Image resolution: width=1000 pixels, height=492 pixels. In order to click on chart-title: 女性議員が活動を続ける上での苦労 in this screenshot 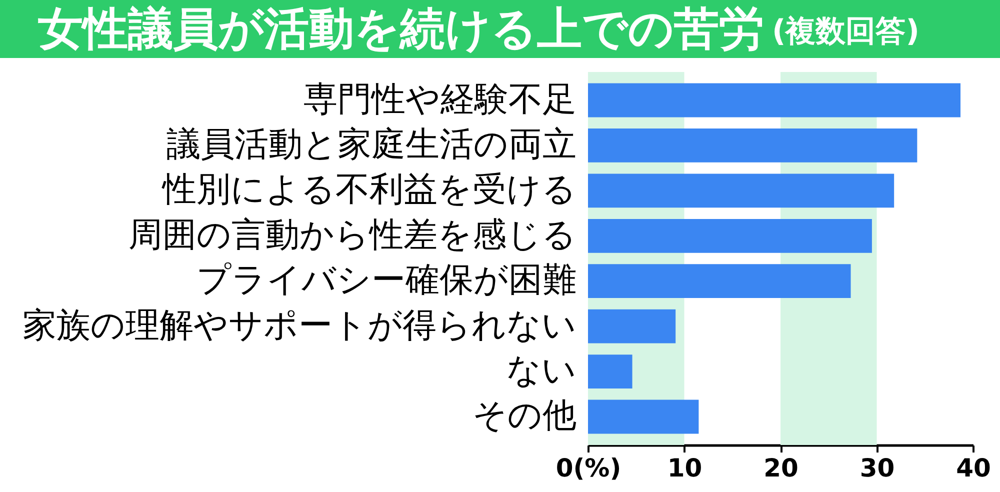, I will do `click(401, 28)`.